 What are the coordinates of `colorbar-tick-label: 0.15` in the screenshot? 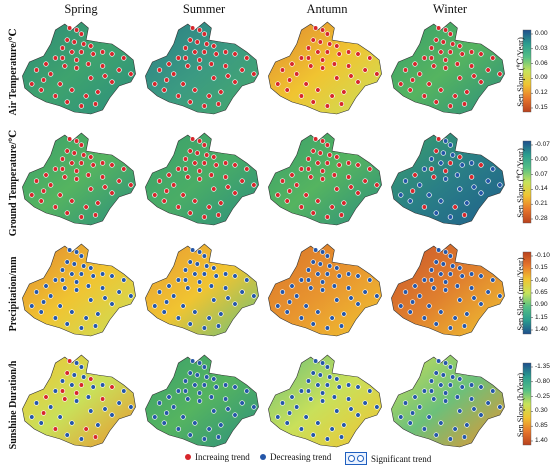 It's located at (541, 107).